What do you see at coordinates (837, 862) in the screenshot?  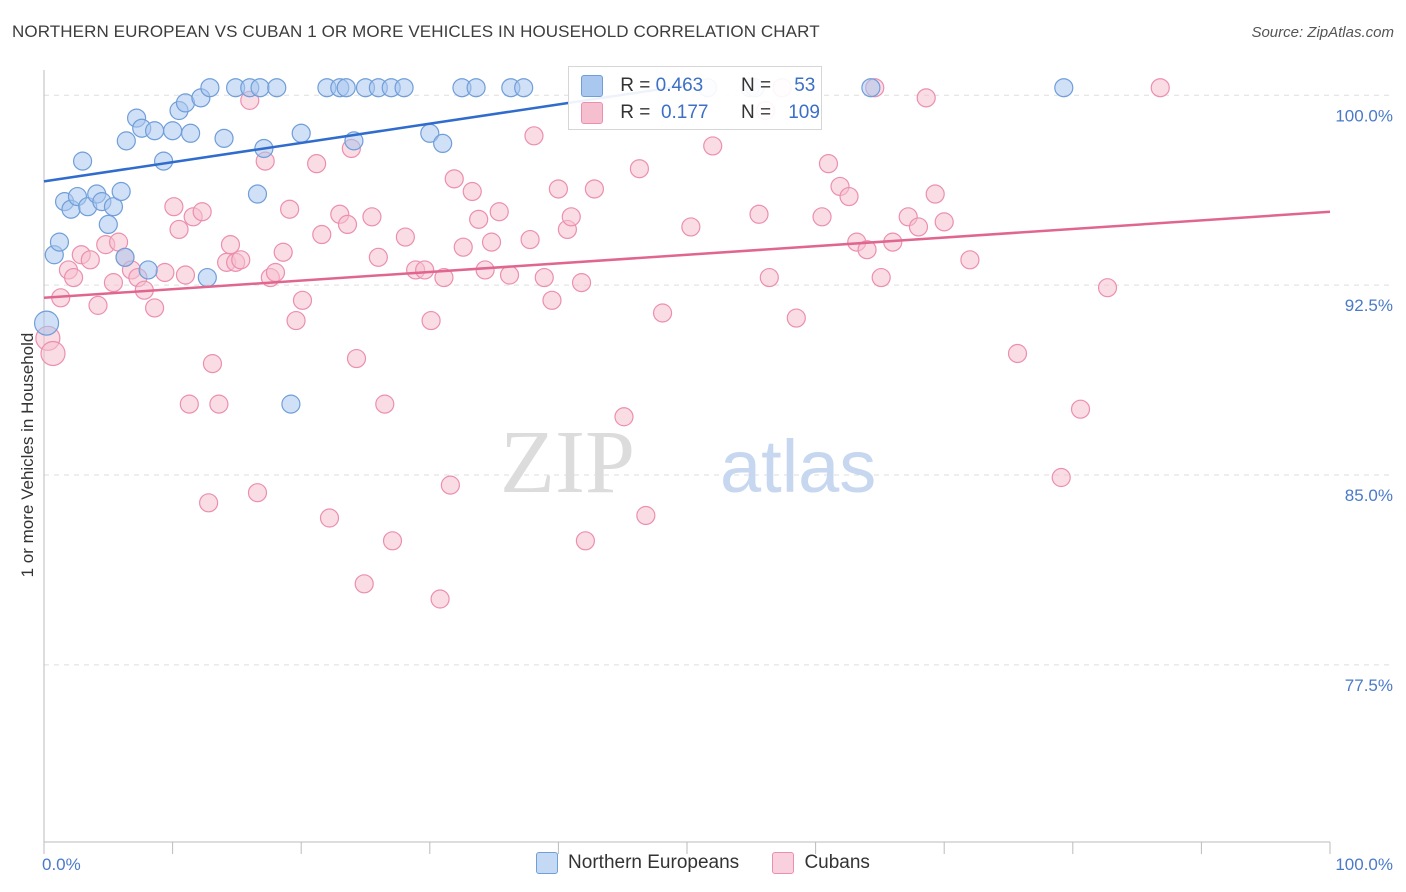 I see `legend-label: Cubans` at bounding box center [837, 862].